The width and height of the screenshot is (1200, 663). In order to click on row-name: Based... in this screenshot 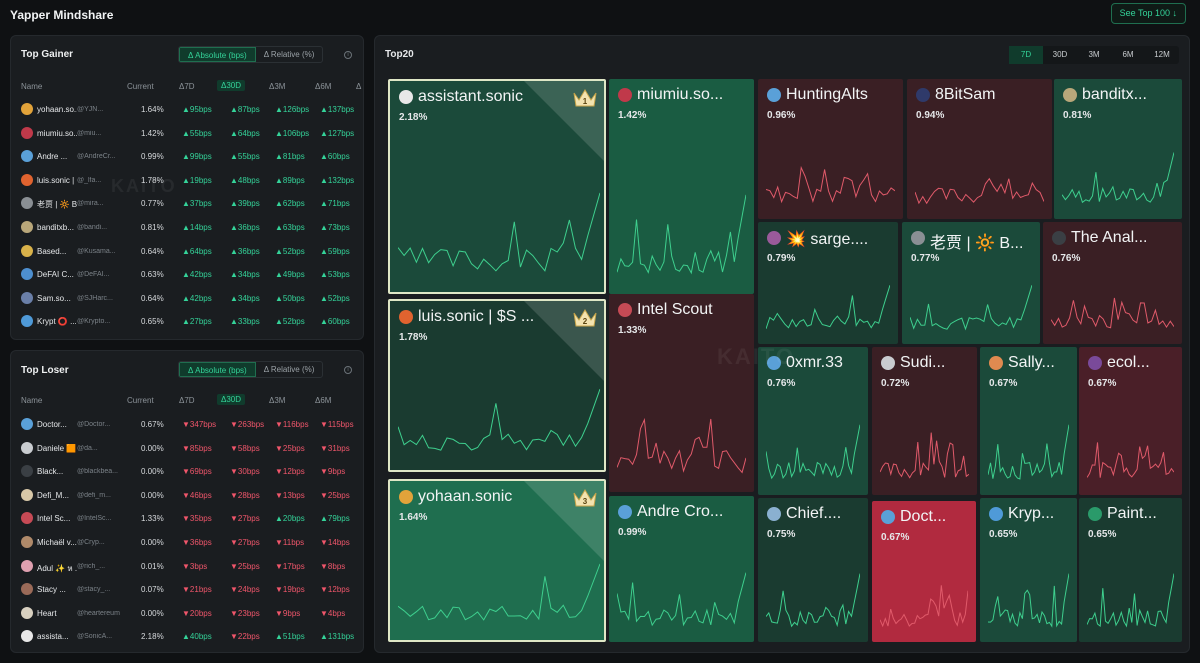, I will do `click(52, 251)`.